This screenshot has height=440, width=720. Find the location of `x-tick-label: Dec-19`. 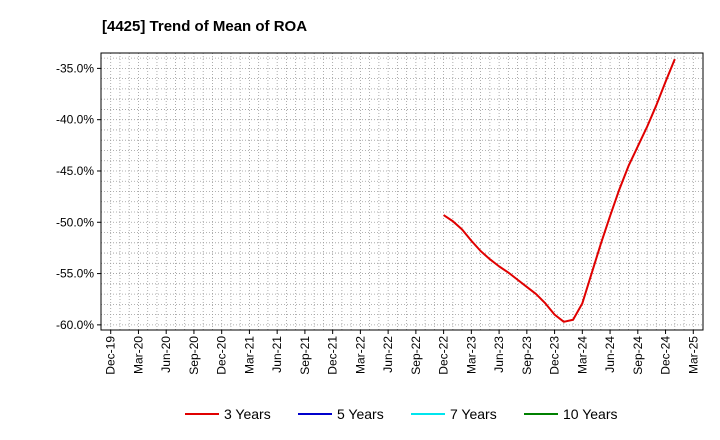

x-tick-label: Dec-19 is located at coordinates (111, 355).